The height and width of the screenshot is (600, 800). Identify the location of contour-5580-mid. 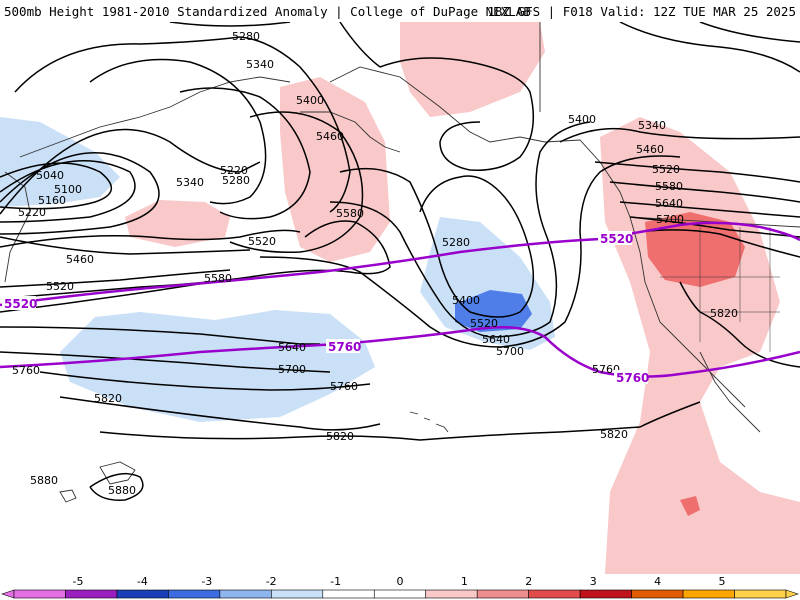
(205, 259).